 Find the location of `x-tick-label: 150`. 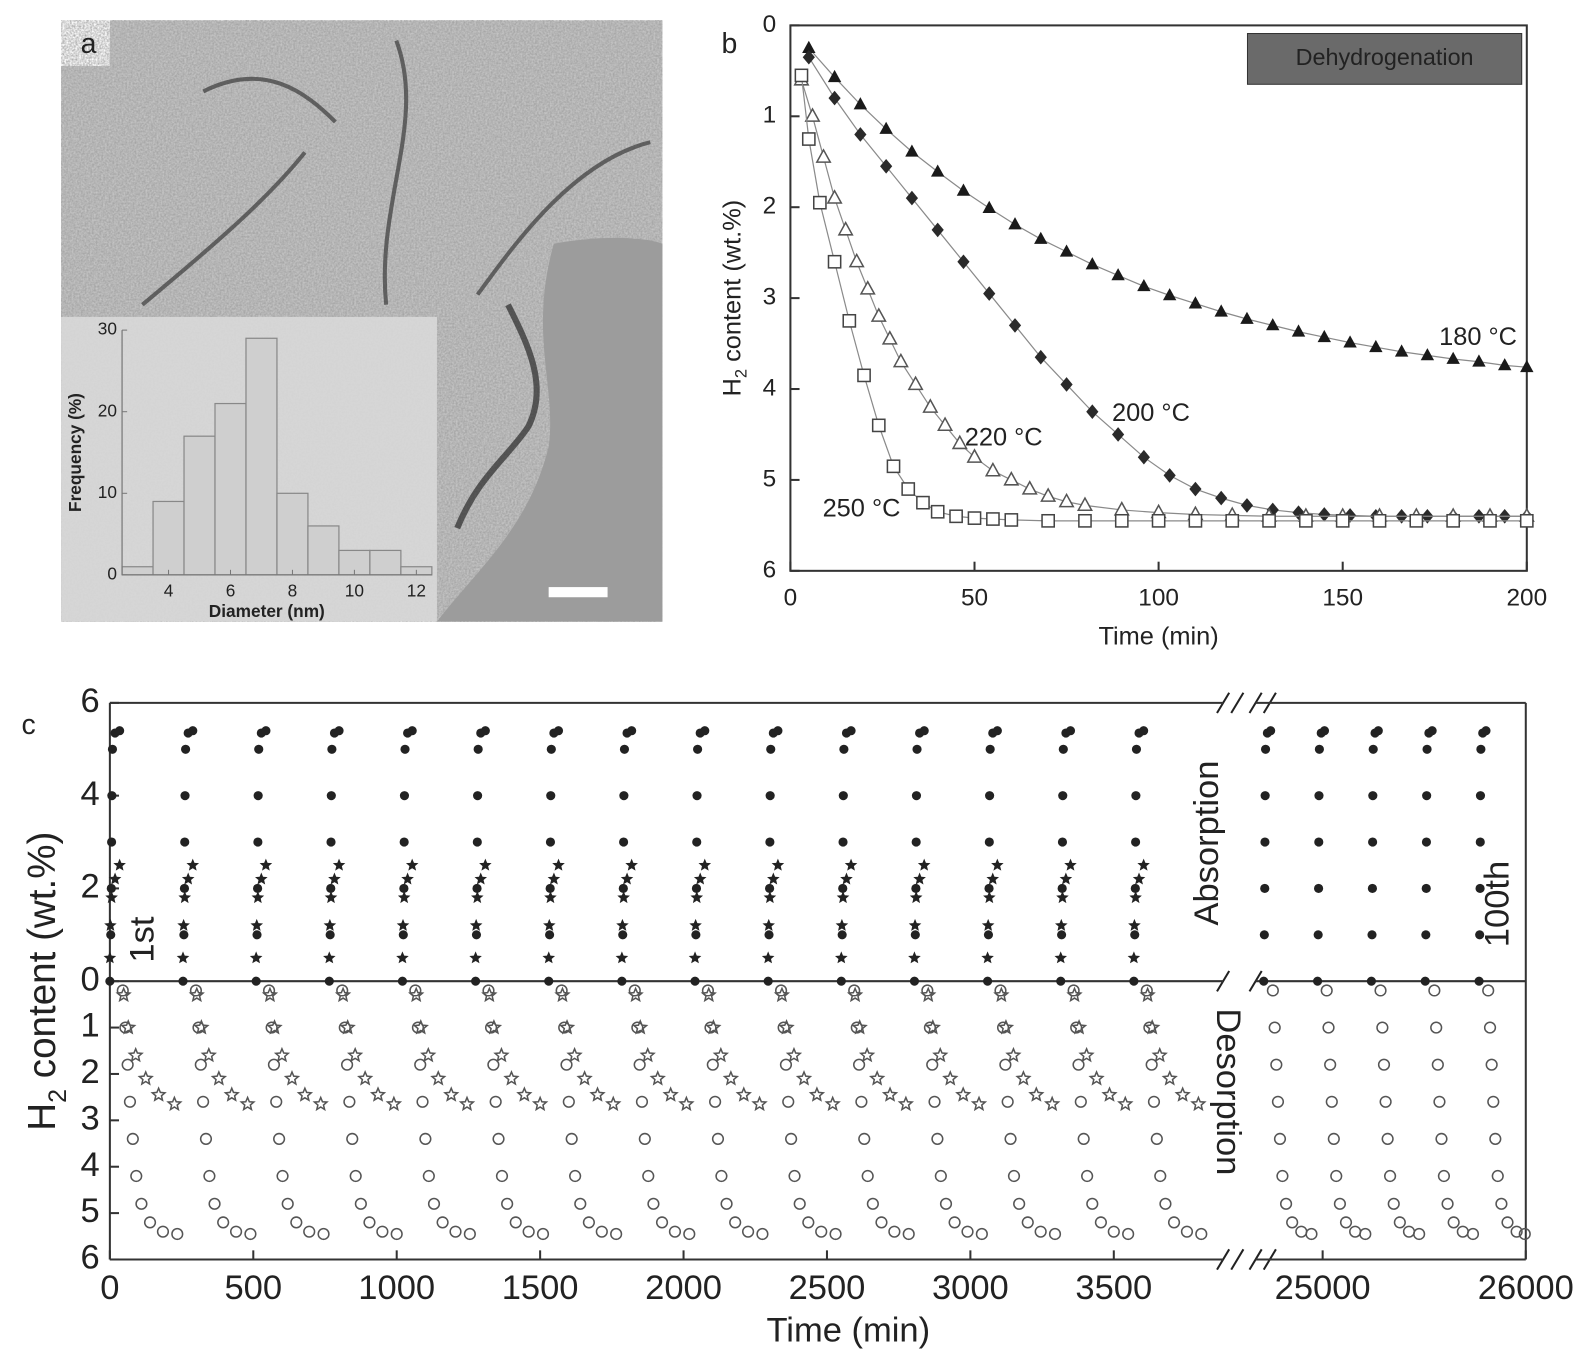

x-tick-label: 150 is located at coordinates (1342, 598).